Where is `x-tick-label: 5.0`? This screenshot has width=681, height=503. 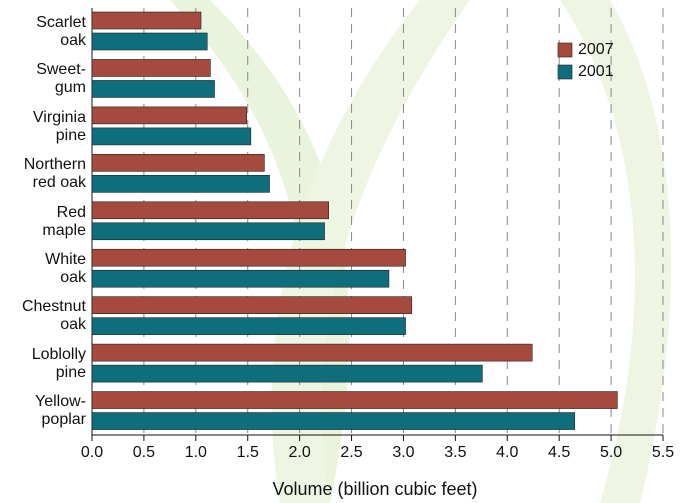 x-tick-label: 5.0 is located at coordinates (611, 452).